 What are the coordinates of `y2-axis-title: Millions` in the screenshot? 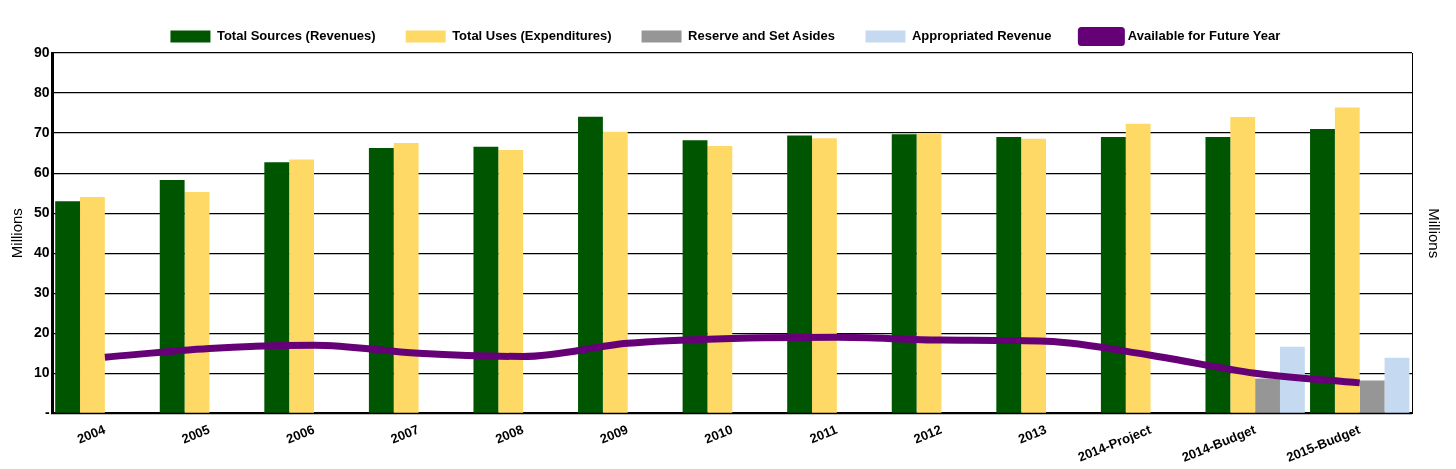 It's located at (1434, 233).